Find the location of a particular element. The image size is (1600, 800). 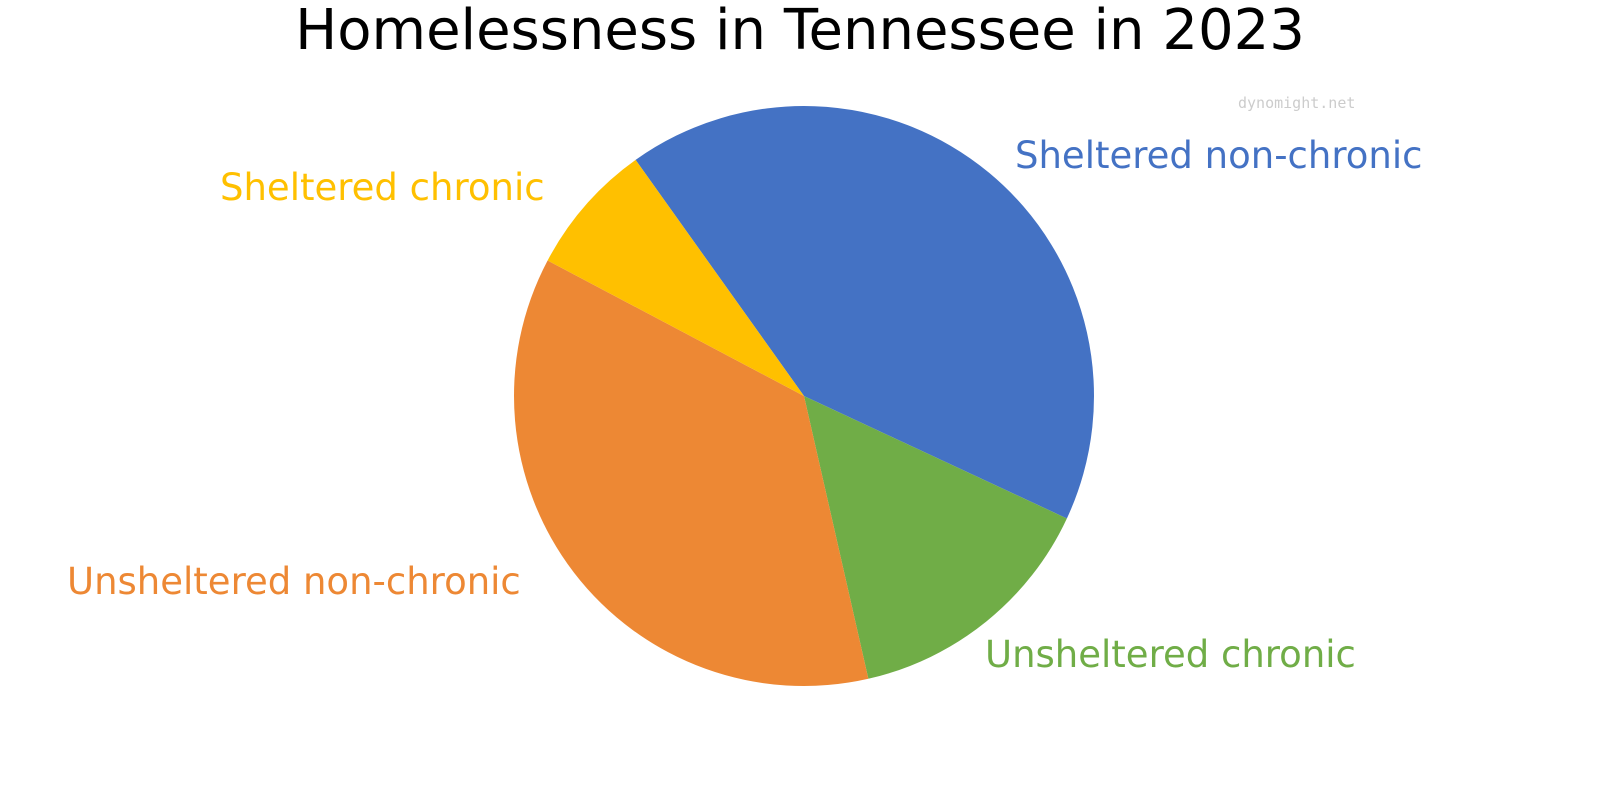

slice-label-unsheltered-non-chronic: Unsheltered non-chronic is located at coordinates (294, 581).